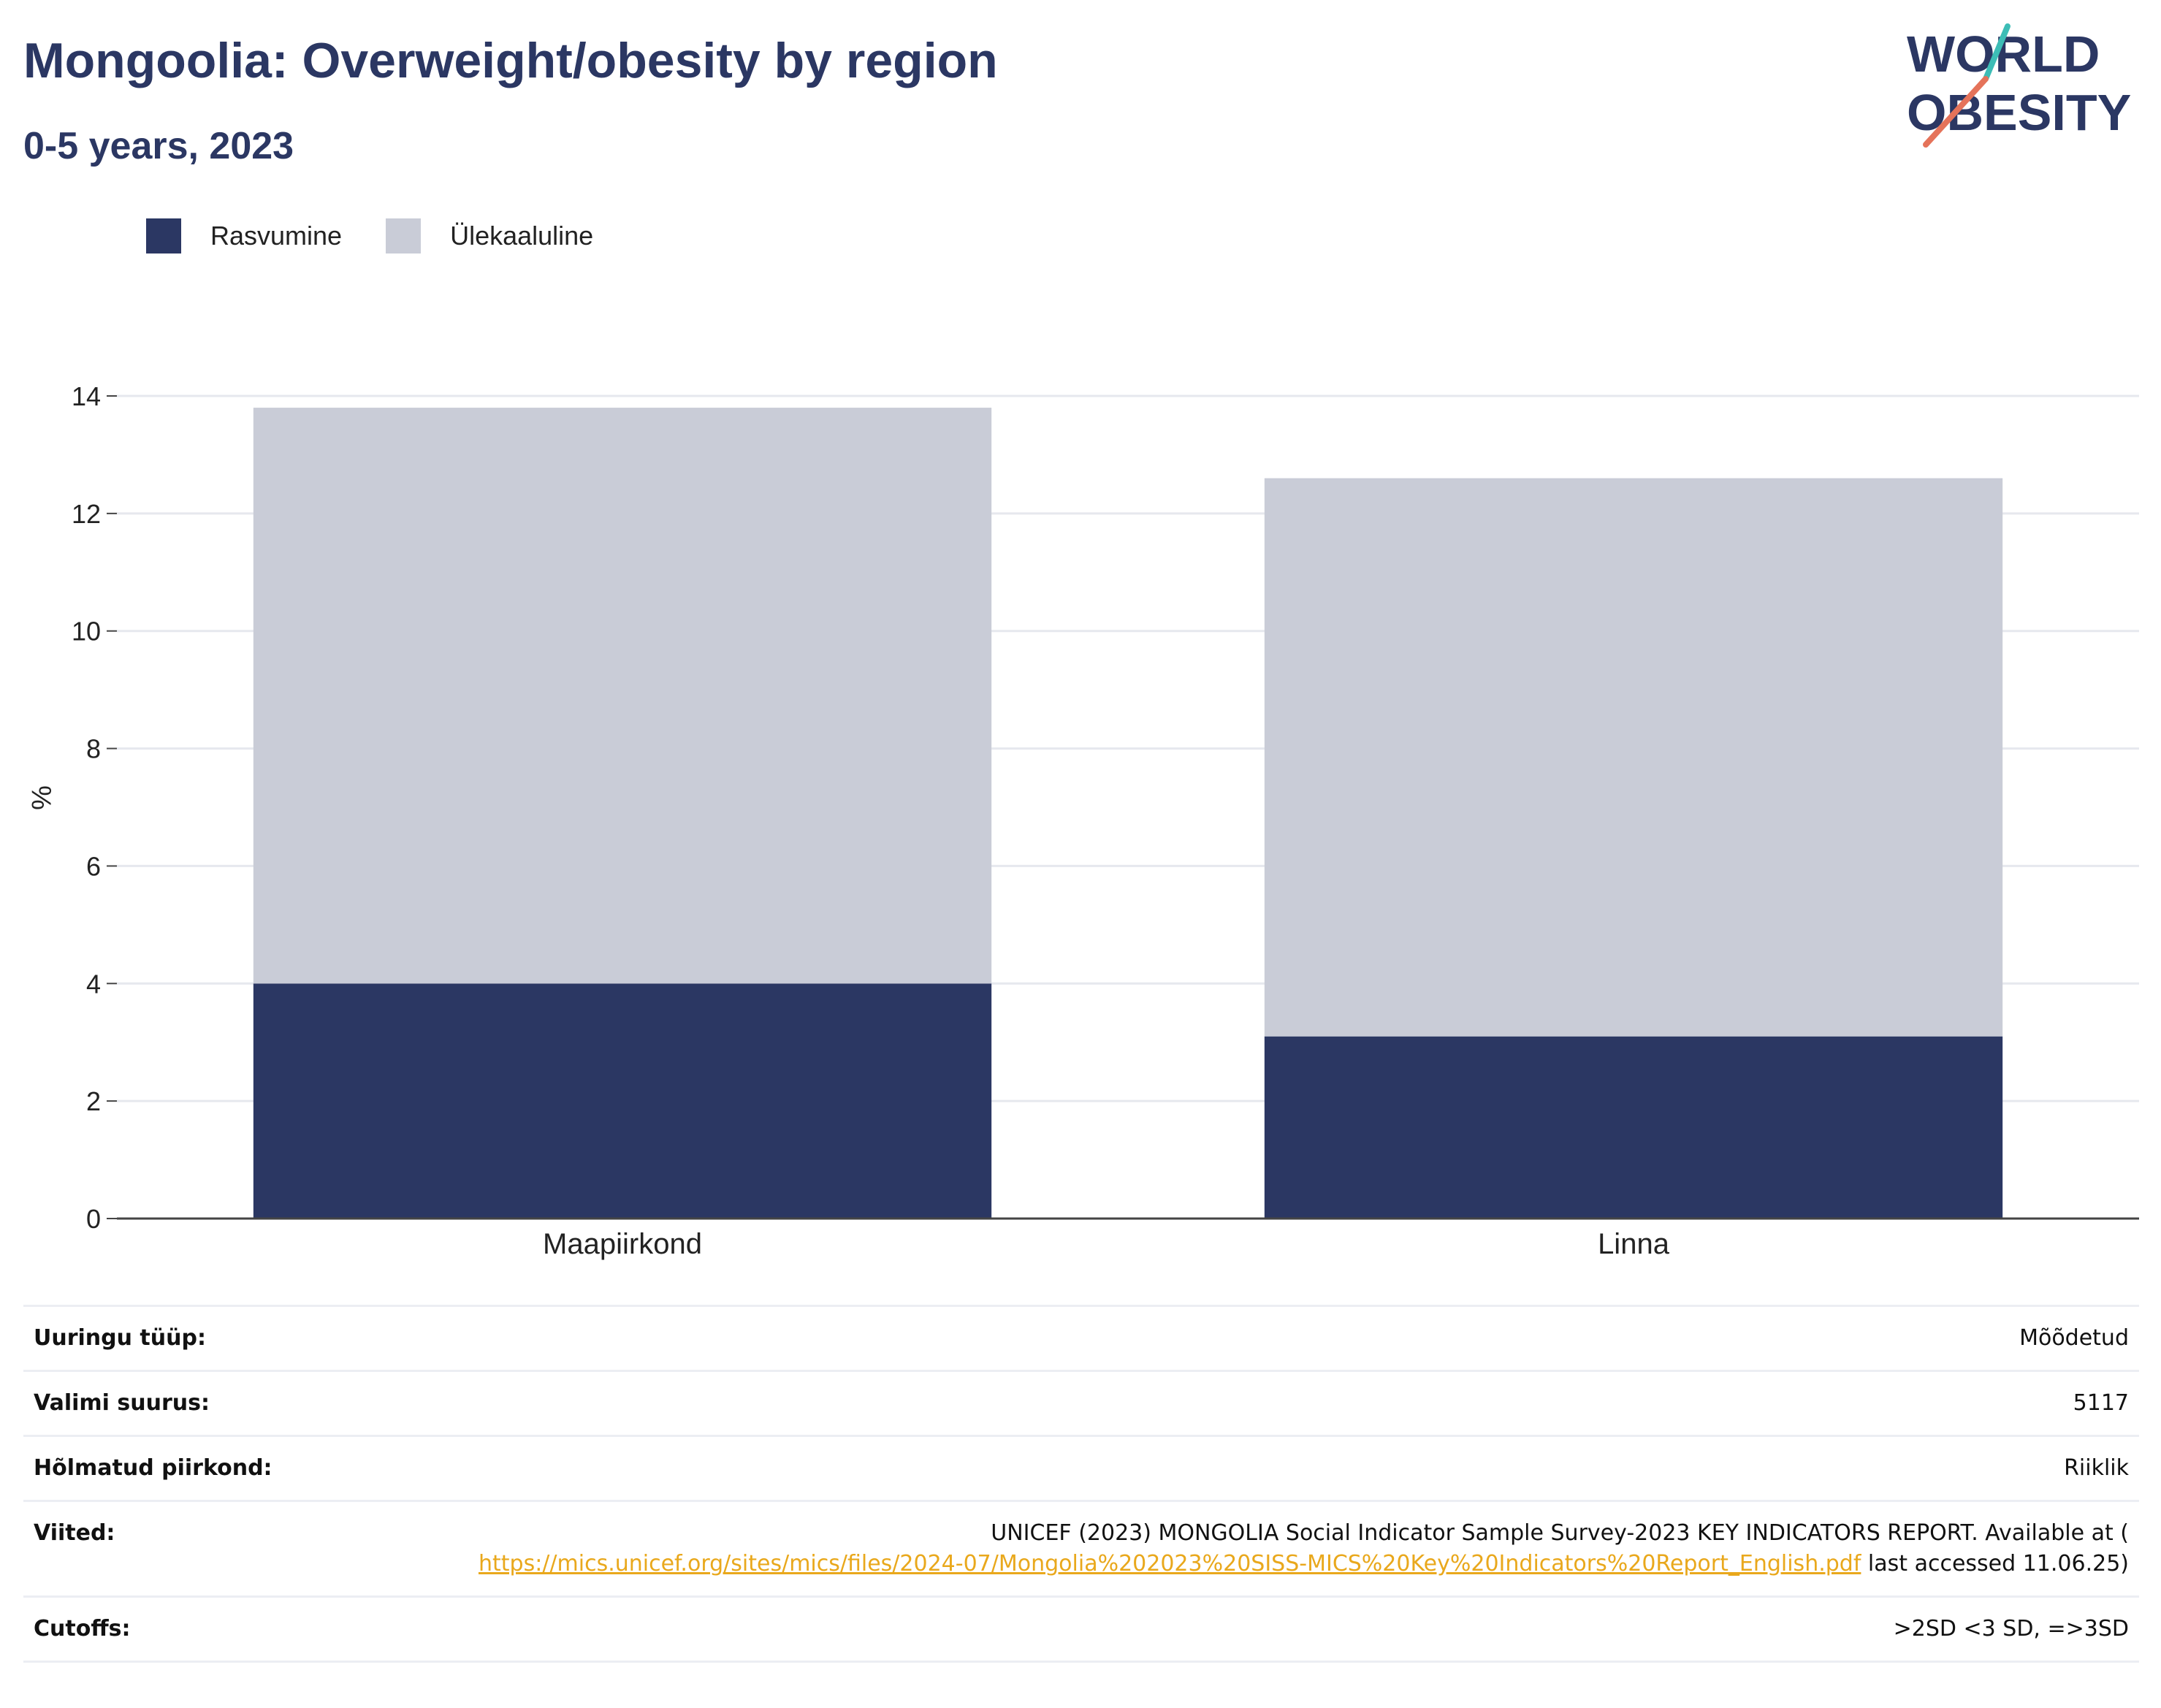 The width and height of the screenshot is (2161, 1708). I want to click on y-tick-label: 10, so click(86, 632).